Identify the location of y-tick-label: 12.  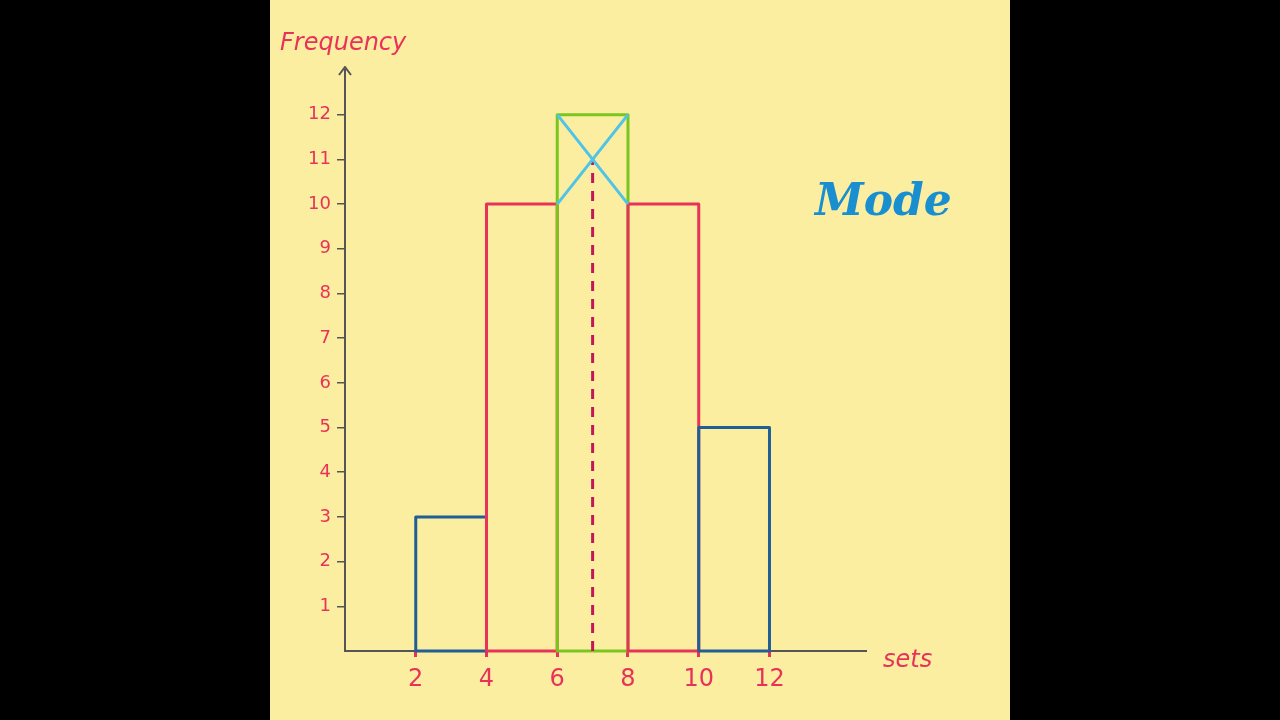
(319, 113).